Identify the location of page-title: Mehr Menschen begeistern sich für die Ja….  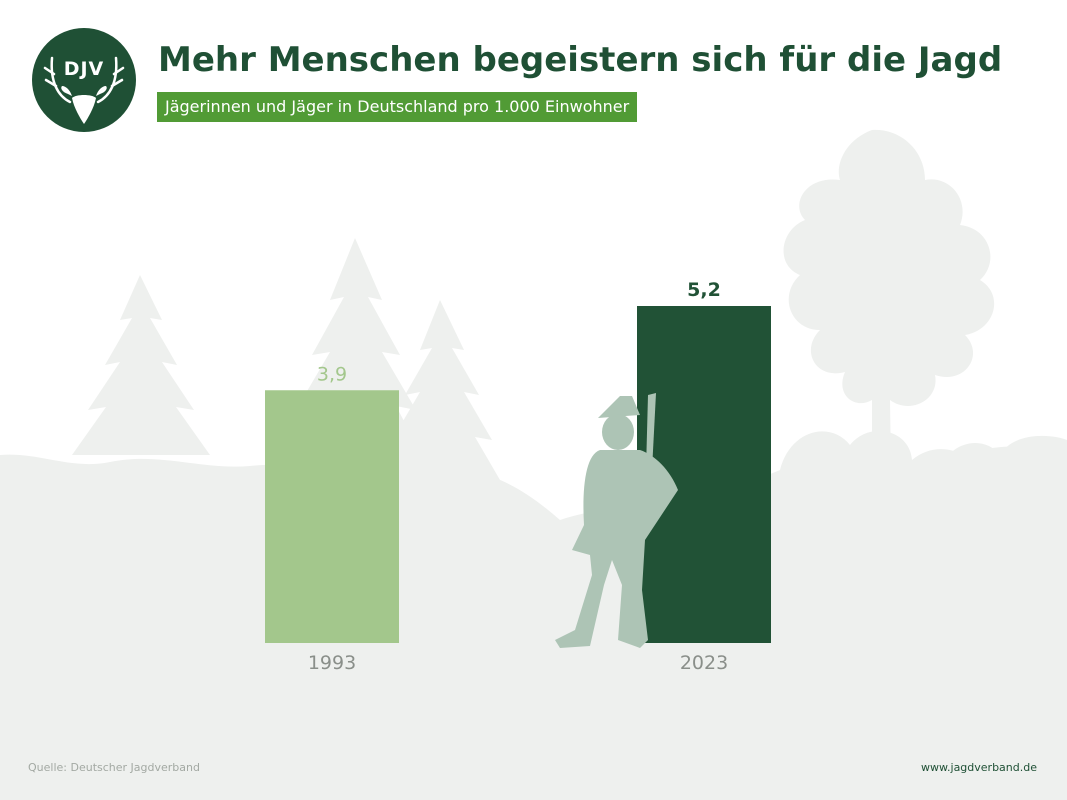
(580, 60).